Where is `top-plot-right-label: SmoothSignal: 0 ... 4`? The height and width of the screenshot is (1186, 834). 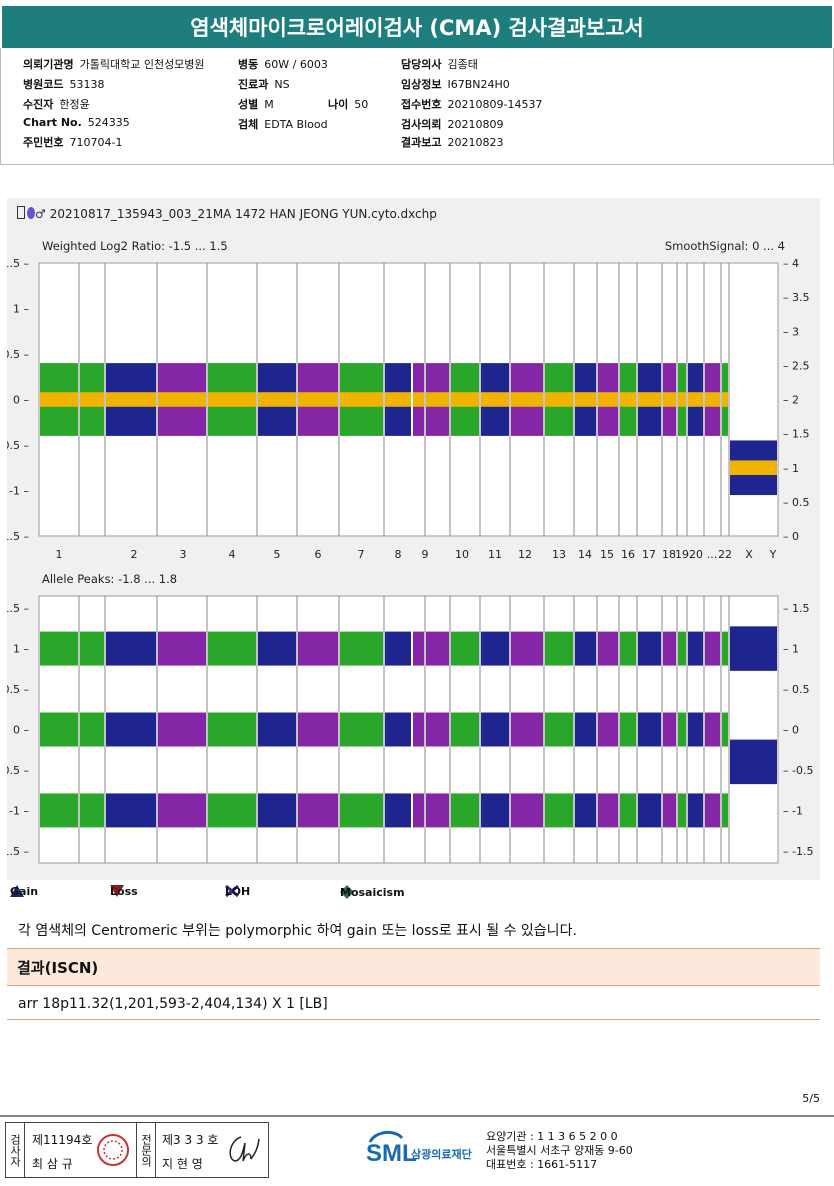
top-plot-right-label: SmoothSignal: 0 ... 4 is located at coordinates (724, 246).